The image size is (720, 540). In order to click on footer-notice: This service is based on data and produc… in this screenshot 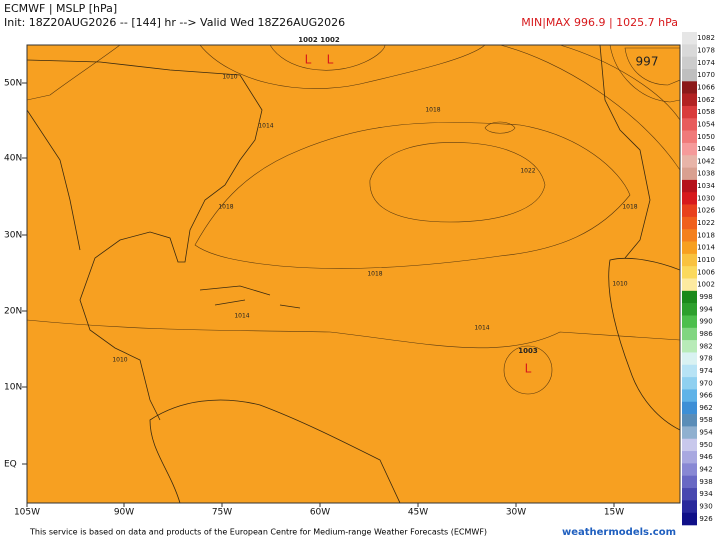, I will do `click(258, 532)`.